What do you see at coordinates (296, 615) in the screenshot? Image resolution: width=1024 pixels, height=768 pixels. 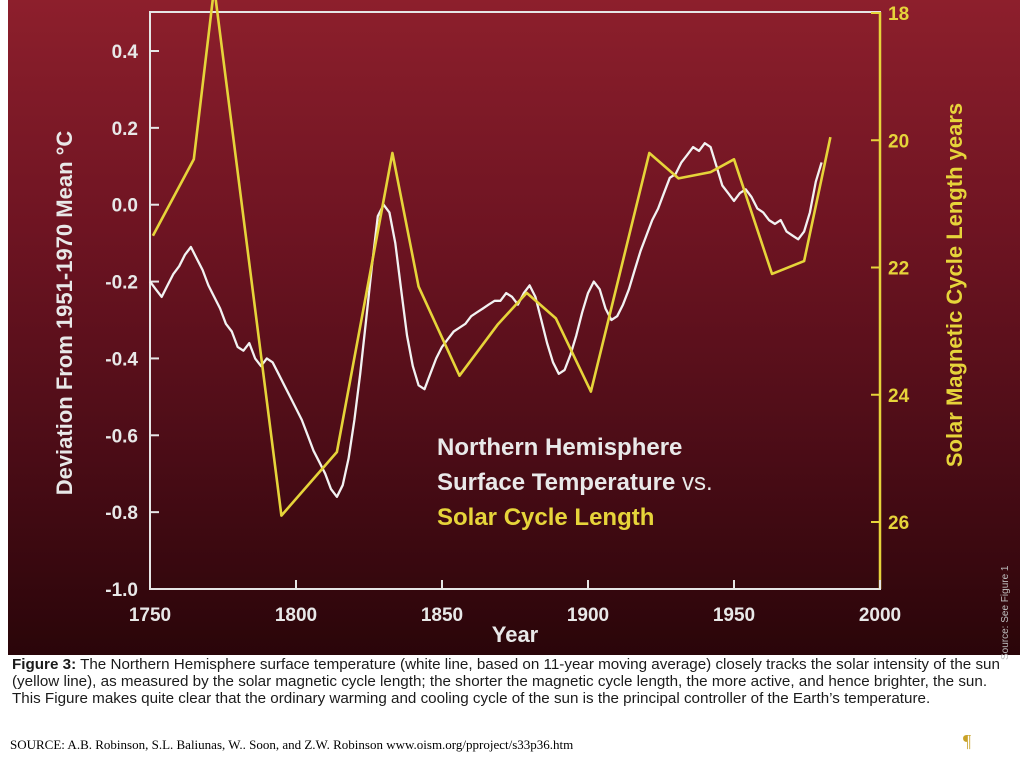 I see `x-tick-label: 1800` at bounding box center [296, 615].